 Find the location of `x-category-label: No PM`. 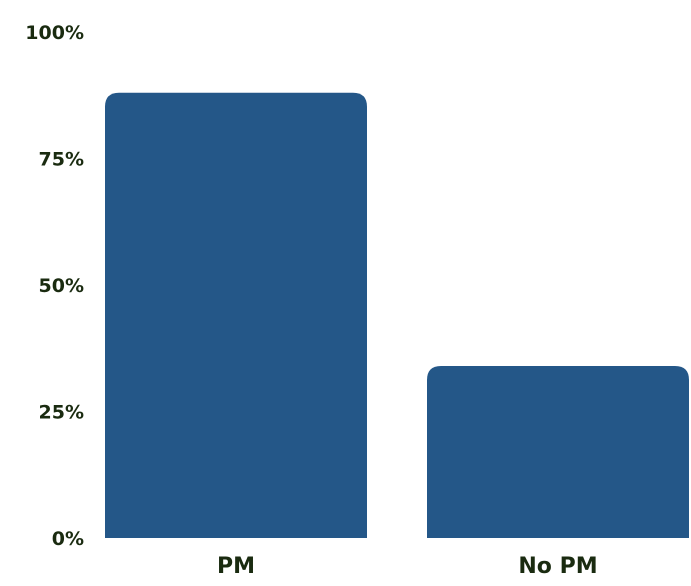

x-category-label: No PM is located at coordinates (557, 566).